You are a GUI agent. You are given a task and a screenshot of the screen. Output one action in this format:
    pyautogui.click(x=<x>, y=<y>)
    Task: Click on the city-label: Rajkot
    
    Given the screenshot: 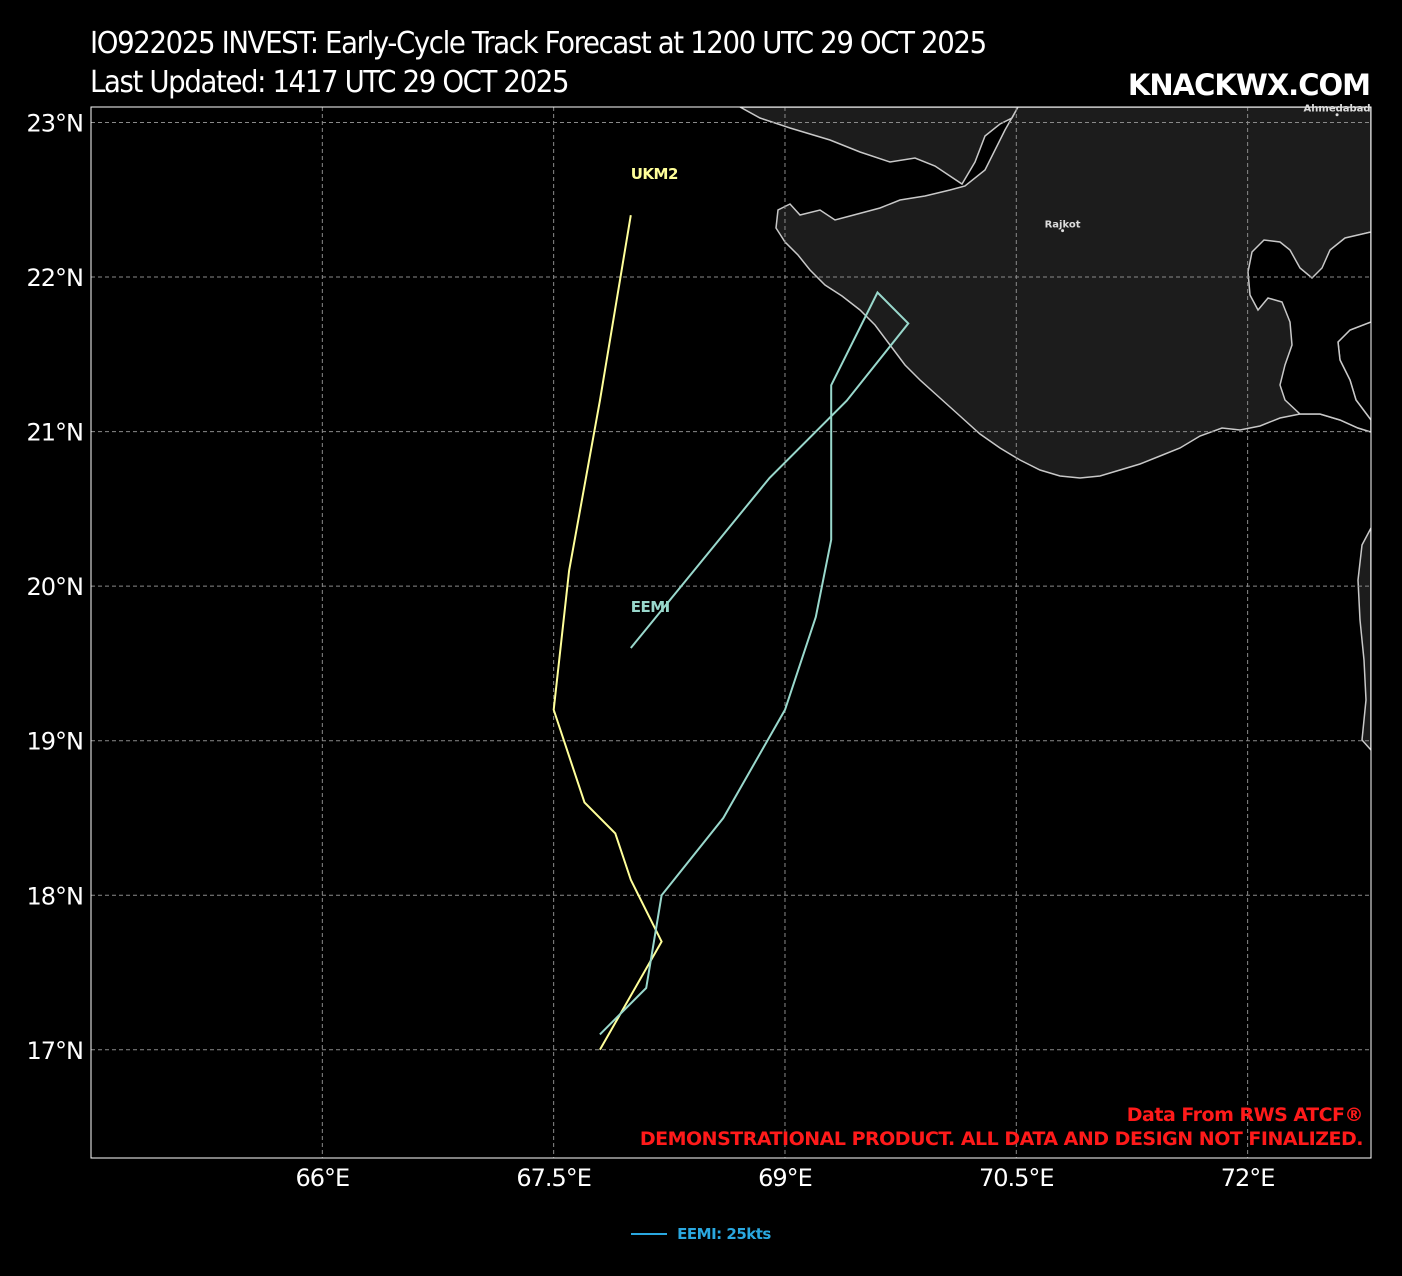 What is the action you would take?
    pyautogui.click(x=1063, y=225)
    